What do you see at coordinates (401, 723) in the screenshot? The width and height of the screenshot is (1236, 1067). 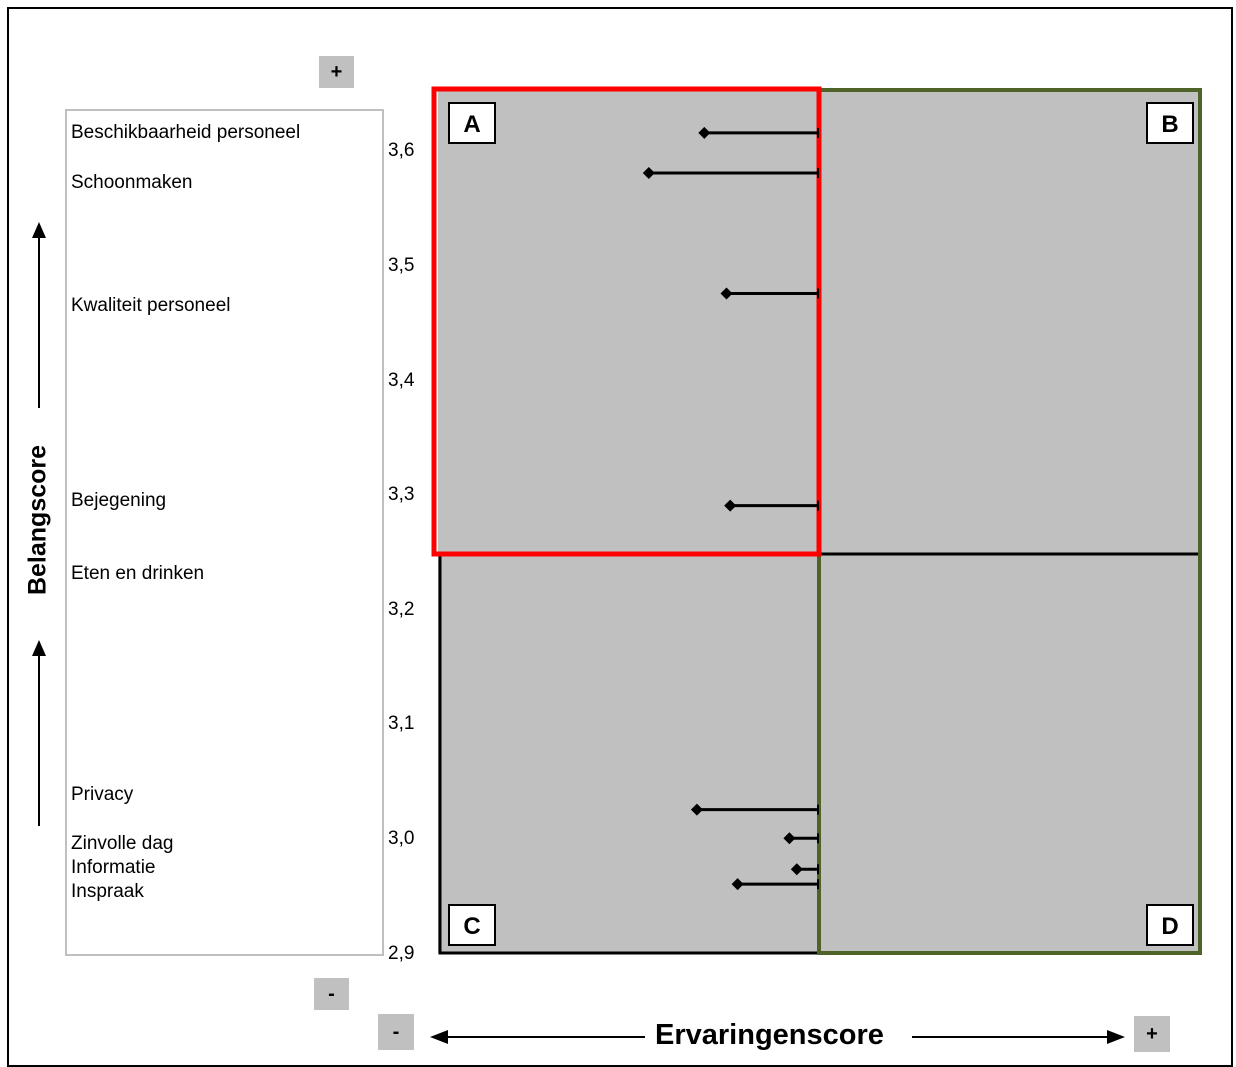 I see `y-tick-label: 3,1` at bounding box center [401, 723].